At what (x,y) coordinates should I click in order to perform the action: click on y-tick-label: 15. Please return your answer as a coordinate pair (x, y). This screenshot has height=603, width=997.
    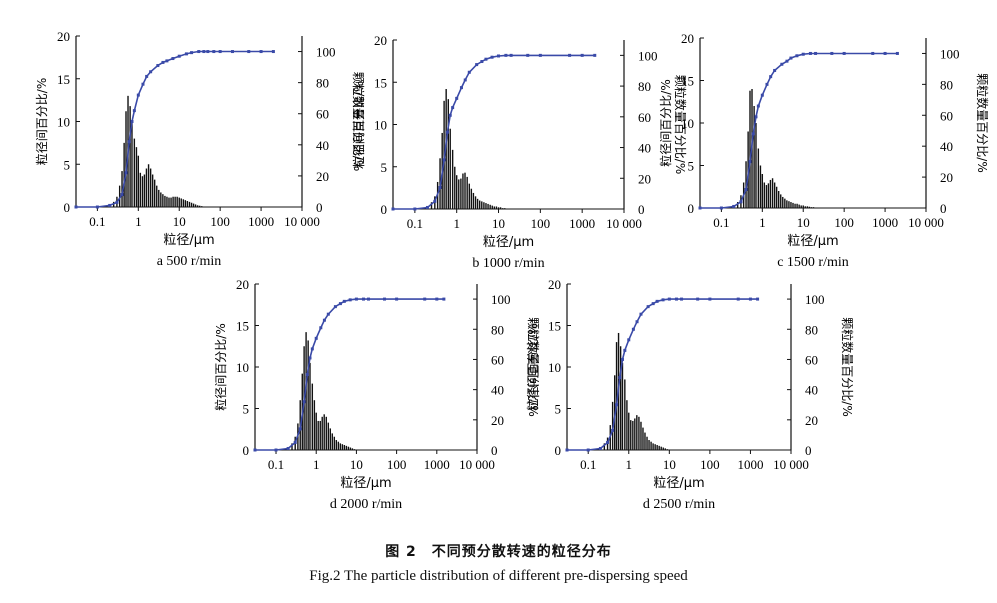
    Looking at the image, I should click on (554, 326).